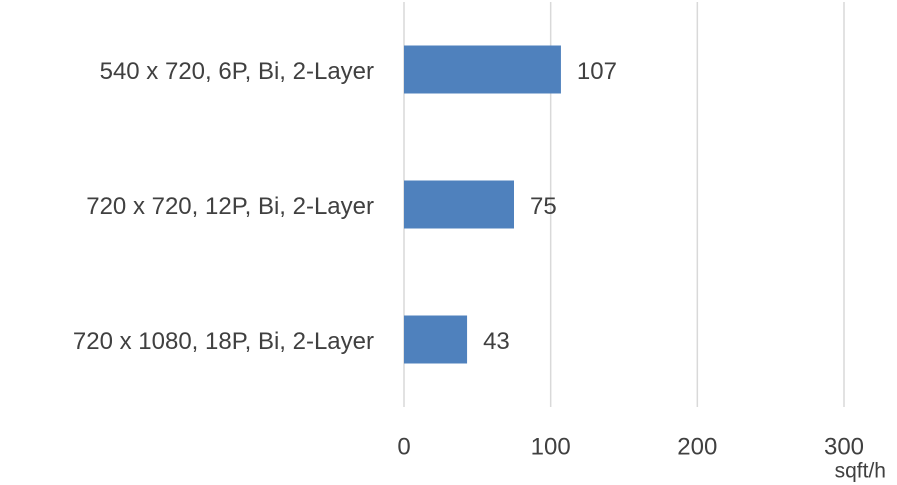  What do you see at coordinates (543, 206) in the screenshot?
I see `value-label: 75` at bounding box center [543, 206].